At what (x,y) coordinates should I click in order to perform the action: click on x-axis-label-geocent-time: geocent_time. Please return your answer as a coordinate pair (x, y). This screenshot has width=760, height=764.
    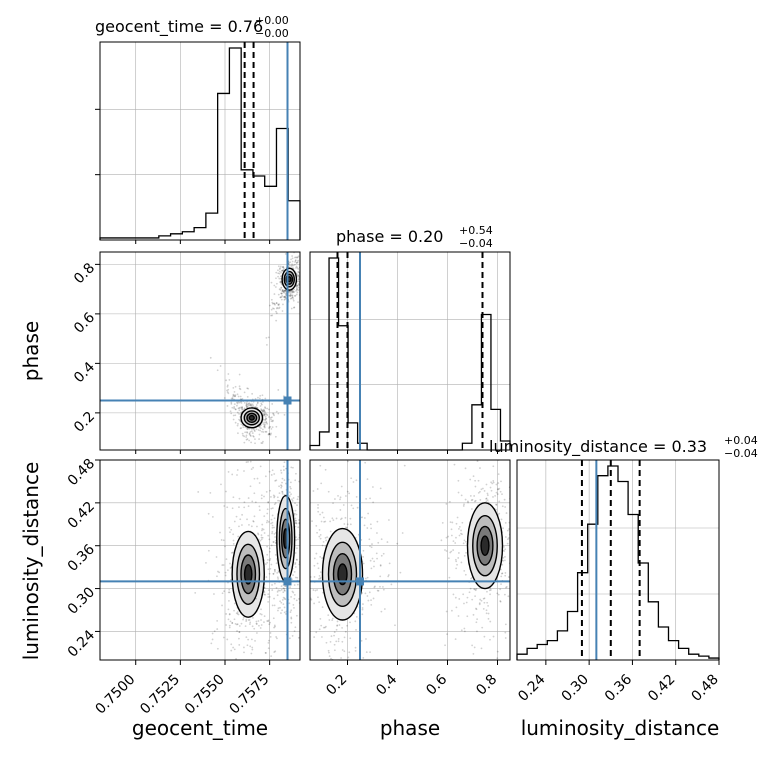
    Looking at the image, I should click on (200, 728).